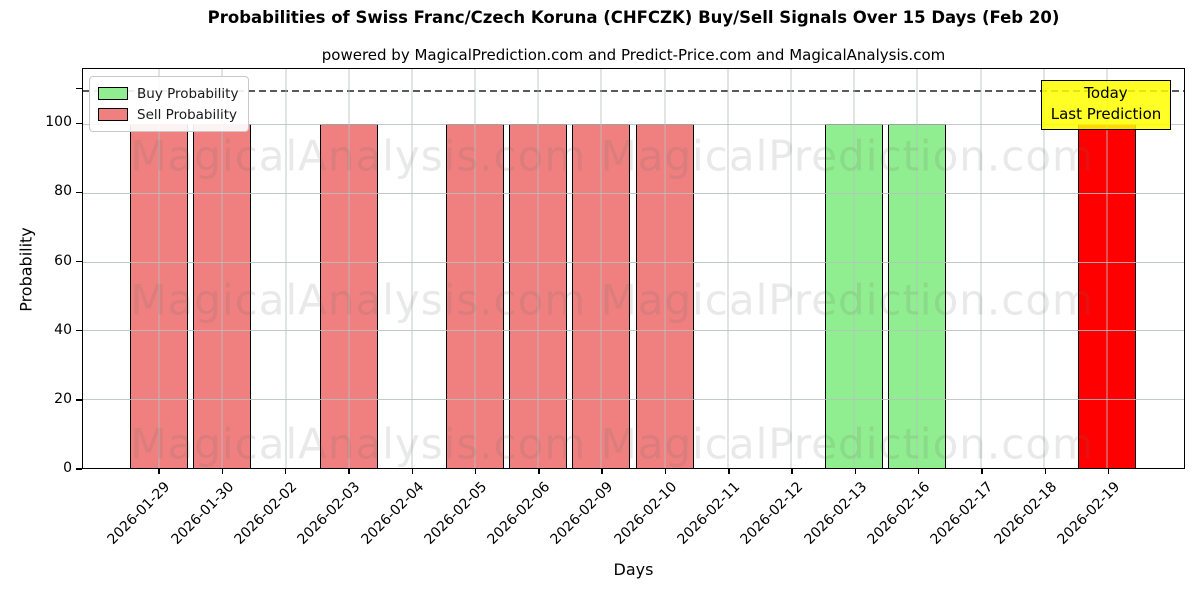 This screenshot has height=600, width=1200. What do you see at coordinates (63, 191) in the screenshot?
I see `y-tick-label: 80` at bounding box center [63, 191].